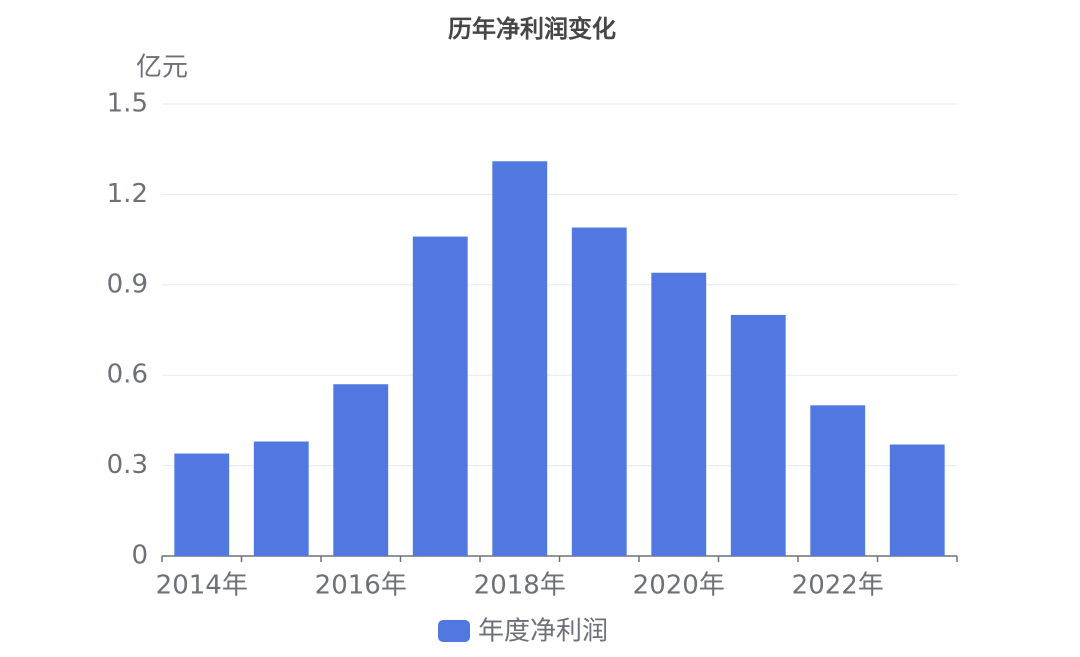  What do you see at coordinates (127, 375) in the screenshot?
I see `y-tick-label: 0.6` at bounding box center [127, 375].